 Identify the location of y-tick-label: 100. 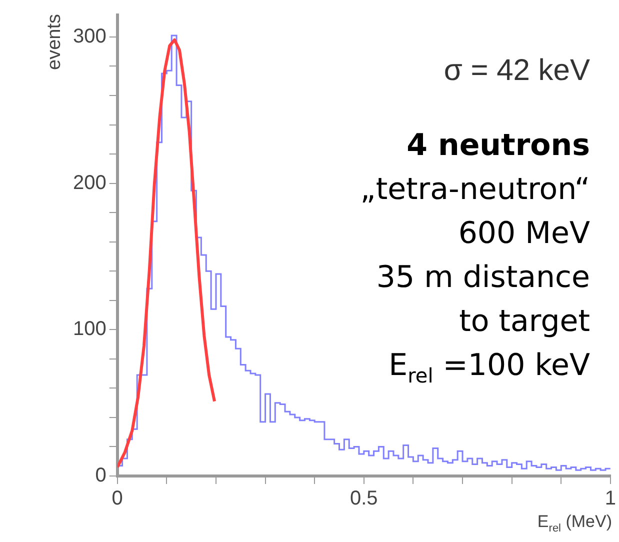
(89, 329).